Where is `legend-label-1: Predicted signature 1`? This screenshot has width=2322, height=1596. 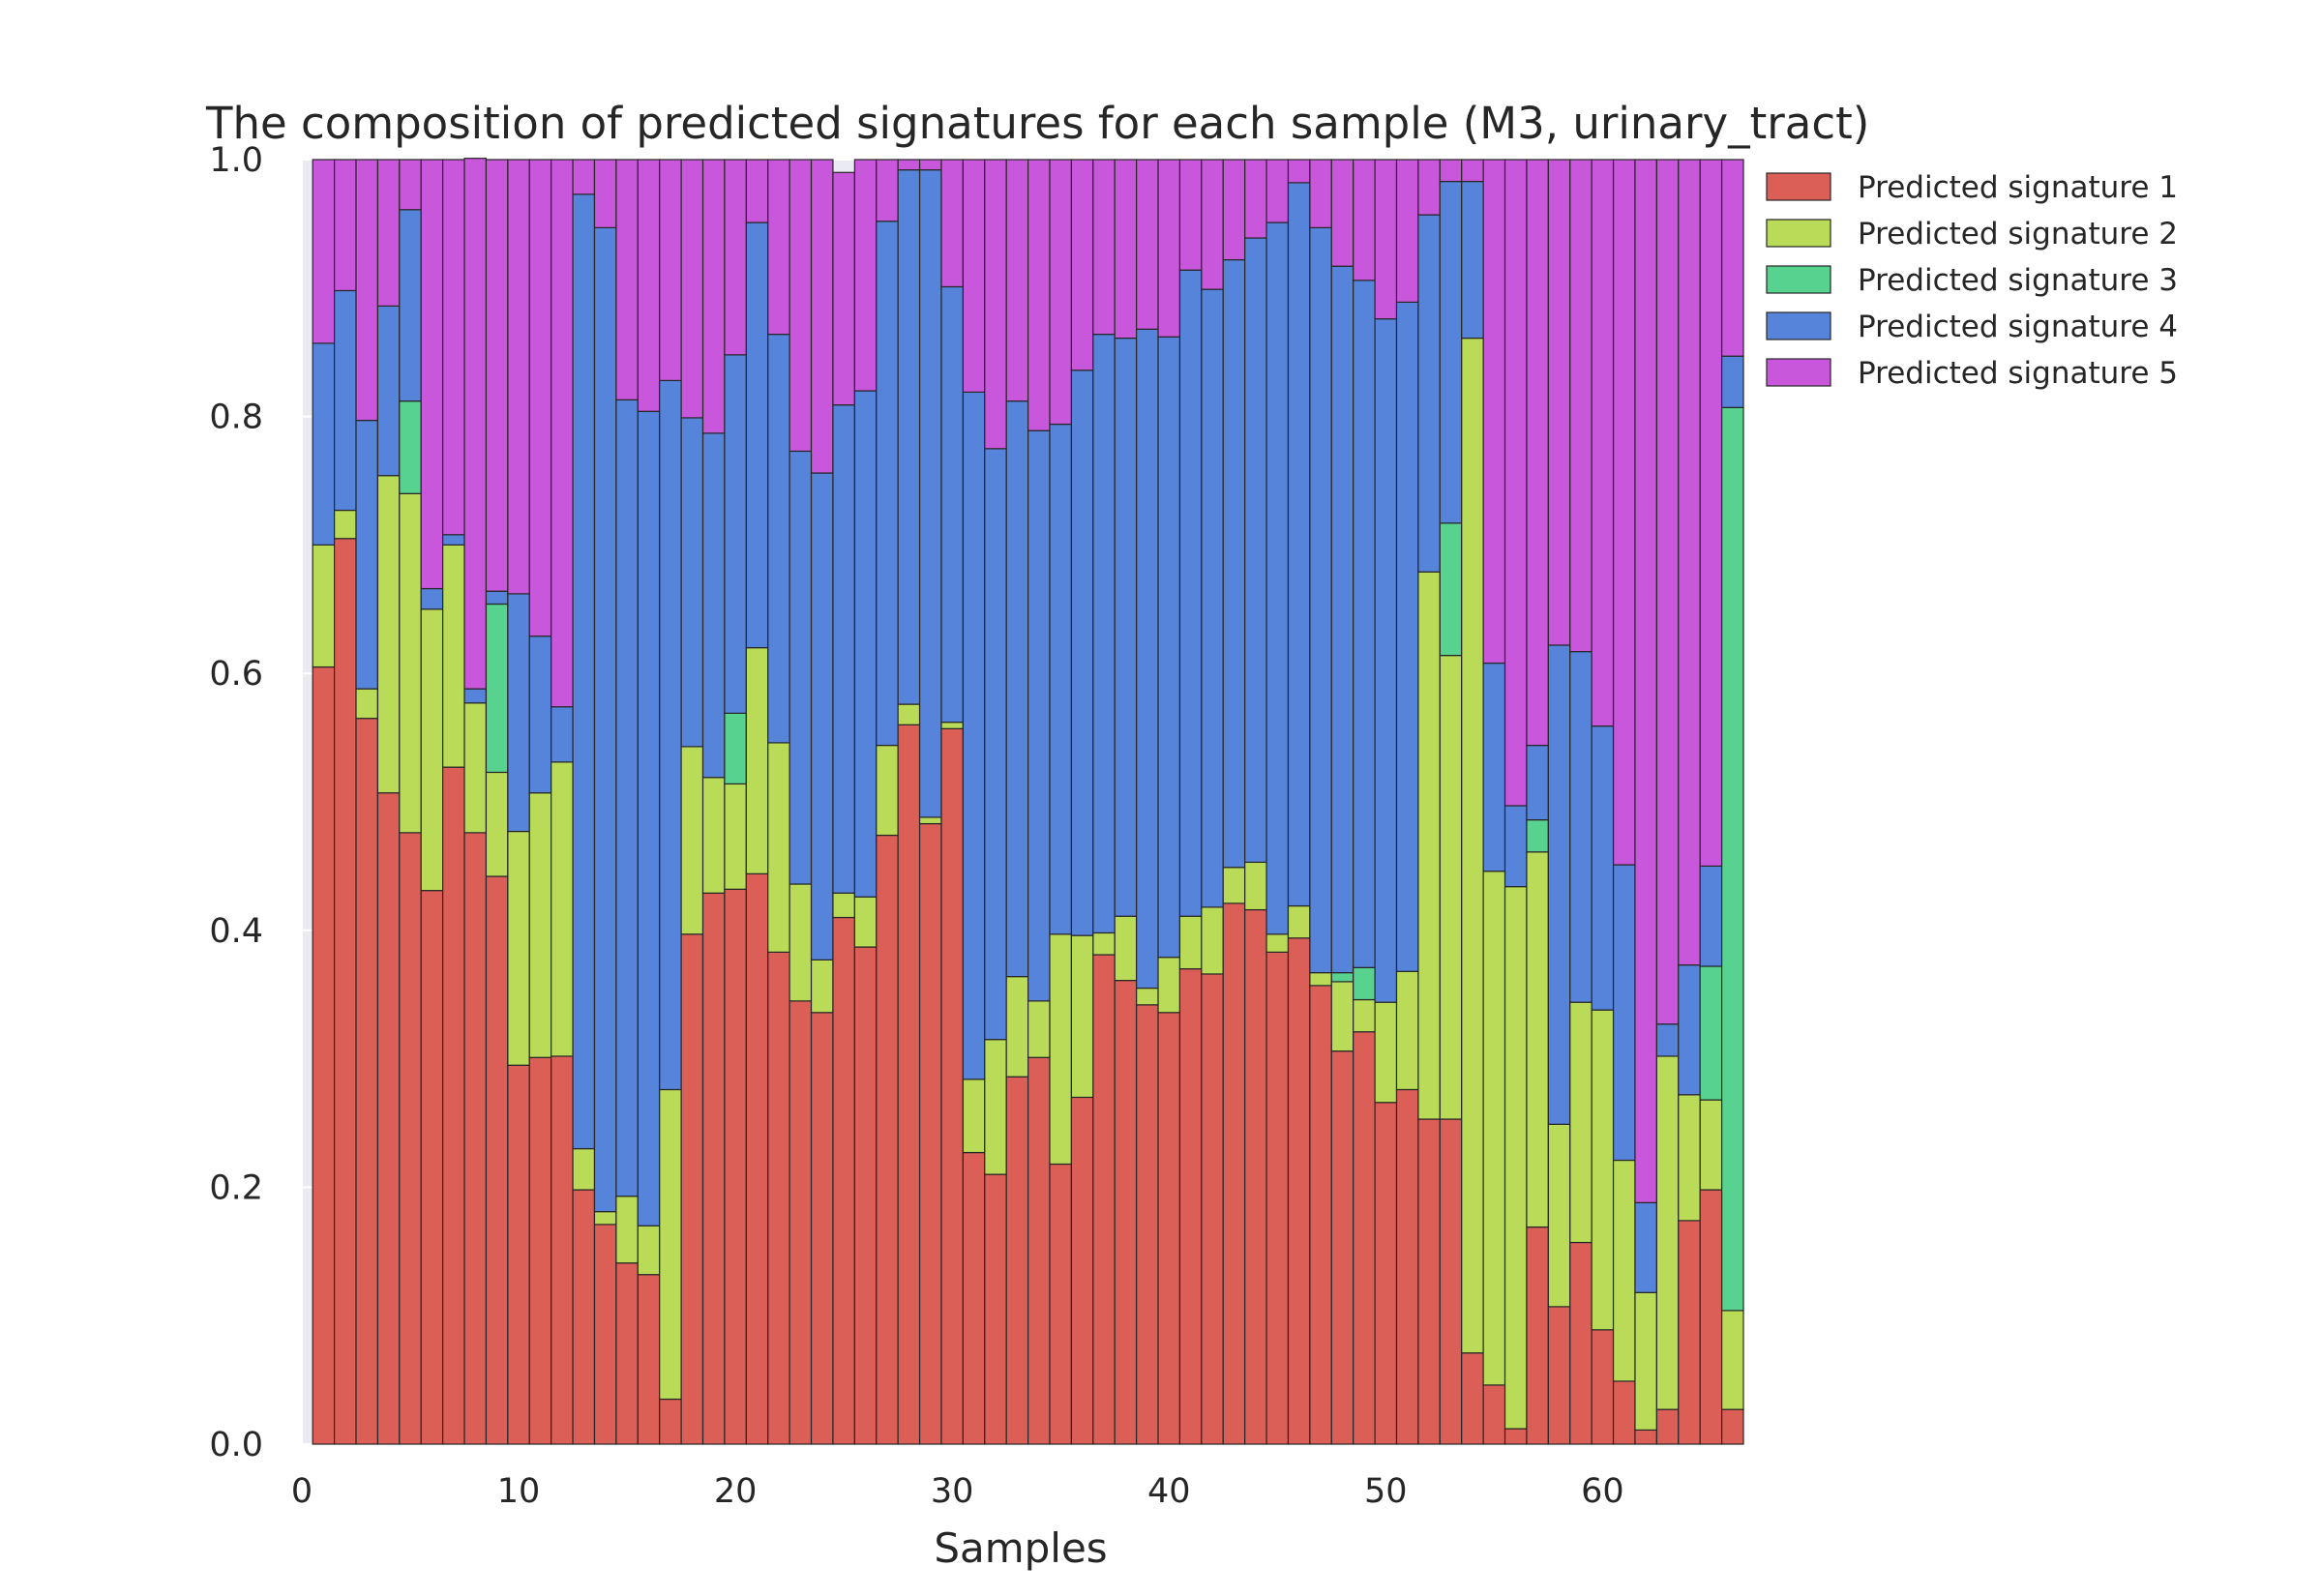
legend-label-1: Predicted signature 1 is located at coordinates (2018, 187).